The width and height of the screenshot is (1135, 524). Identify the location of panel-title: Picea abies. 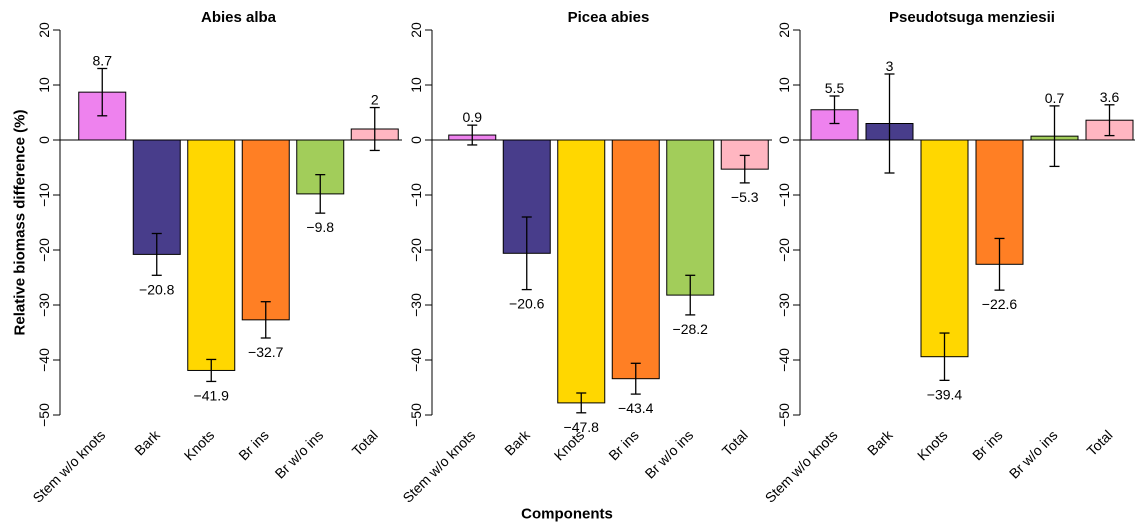
(609, 17).